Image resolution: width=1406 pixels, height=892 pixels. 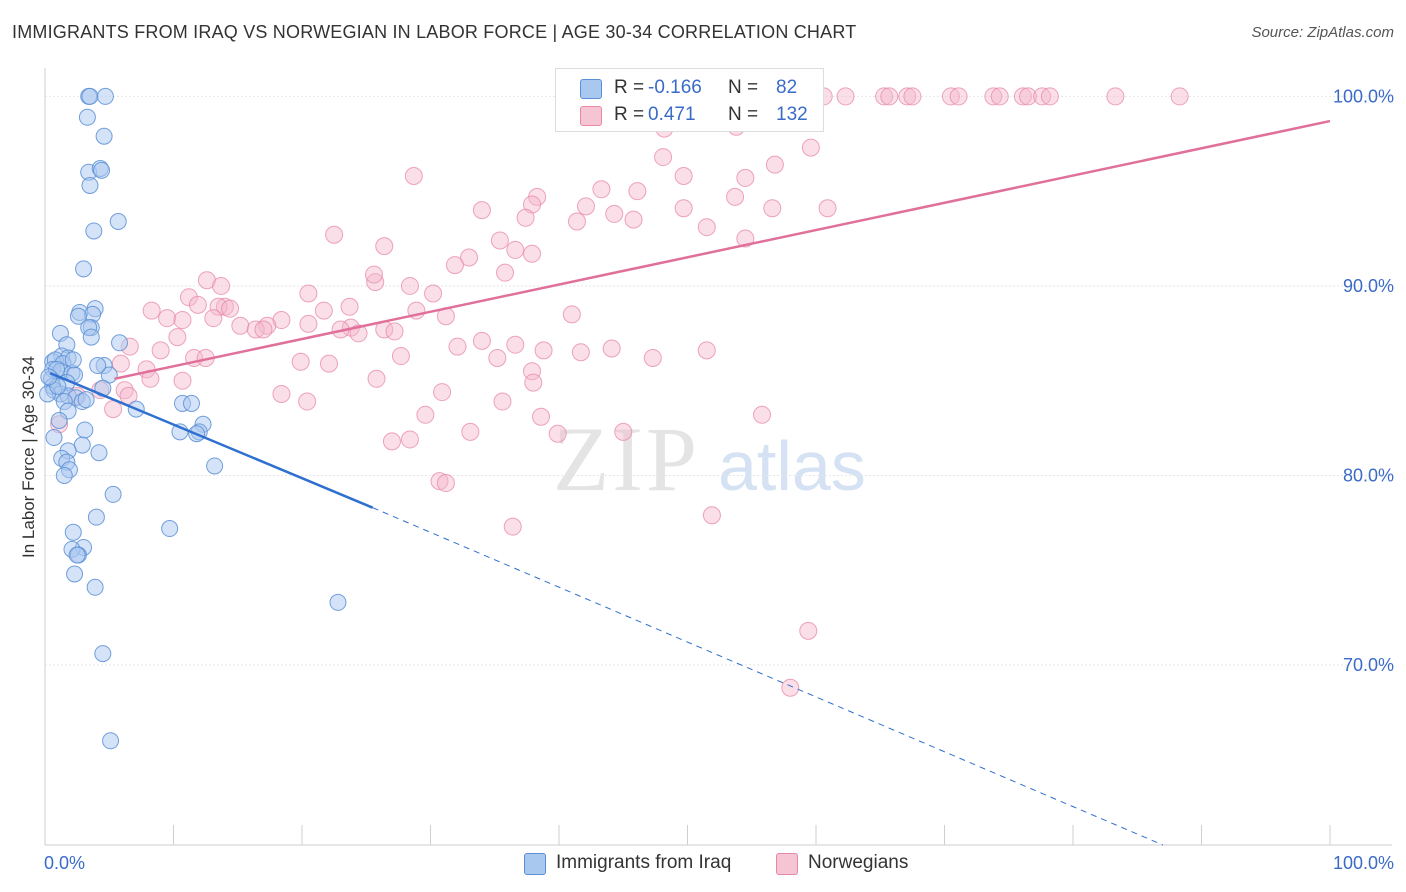 What do you see at coordinates (626, 459) in the screenshot?
I see `watermark-zip: ZIP` at bounding box center [626, 459].